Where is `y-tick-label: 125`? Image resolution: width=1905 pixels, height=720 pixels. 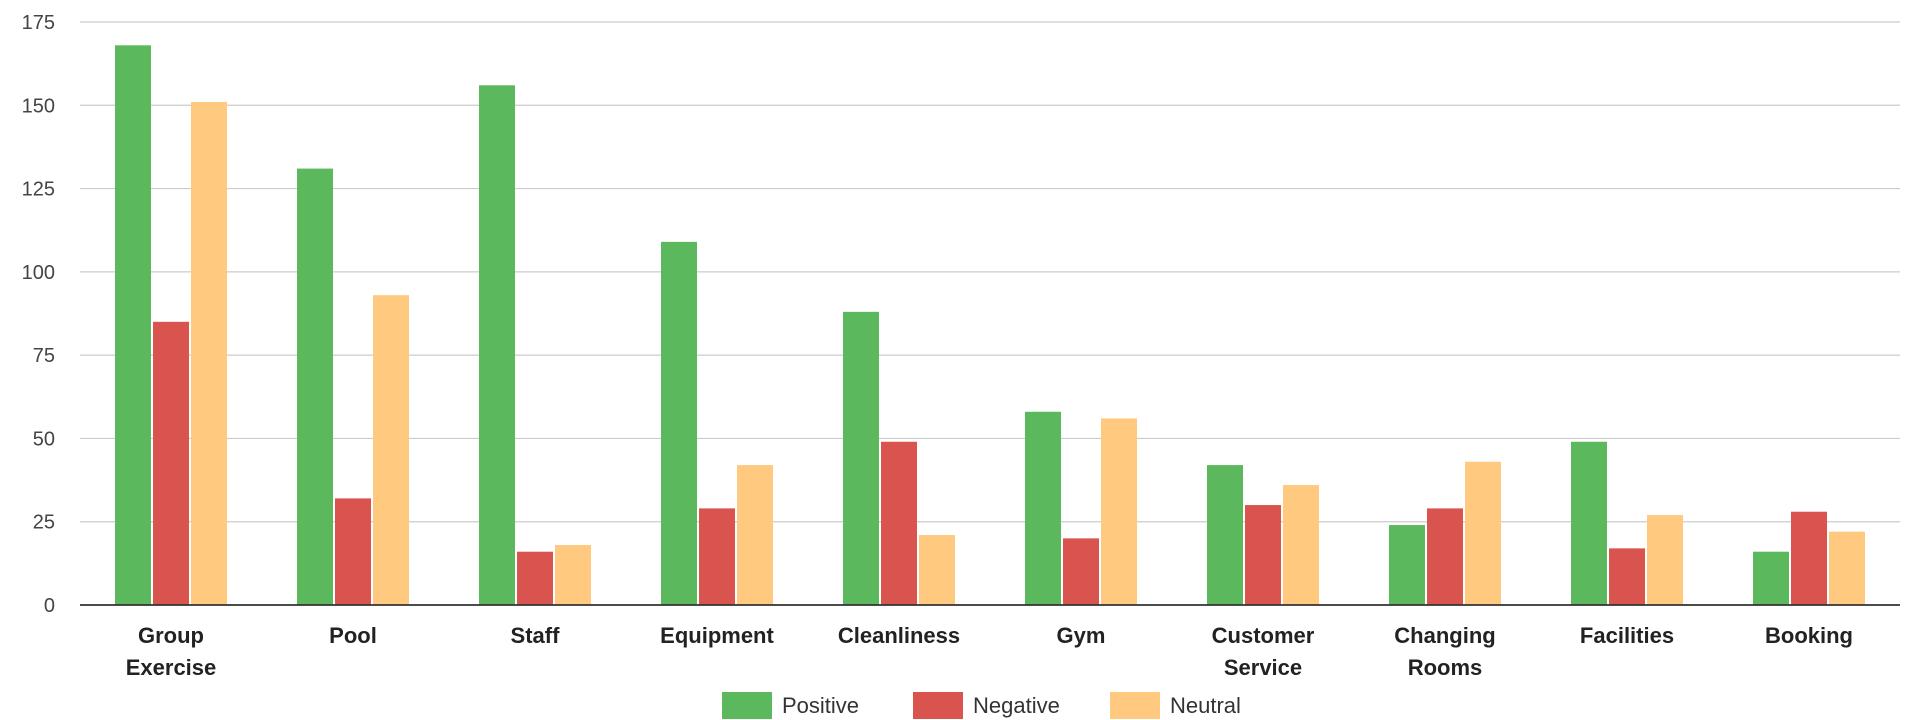 y-tick-label: 125 is located at coordinates (38, 190).